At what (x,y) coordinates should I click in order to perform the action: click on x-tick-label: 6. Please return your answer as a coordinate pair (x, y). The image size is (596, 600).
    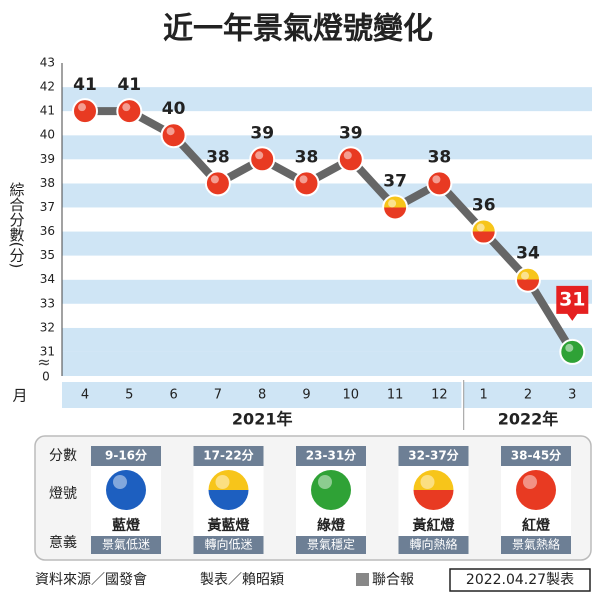
    Looking at the image, I should click on (173, 395).